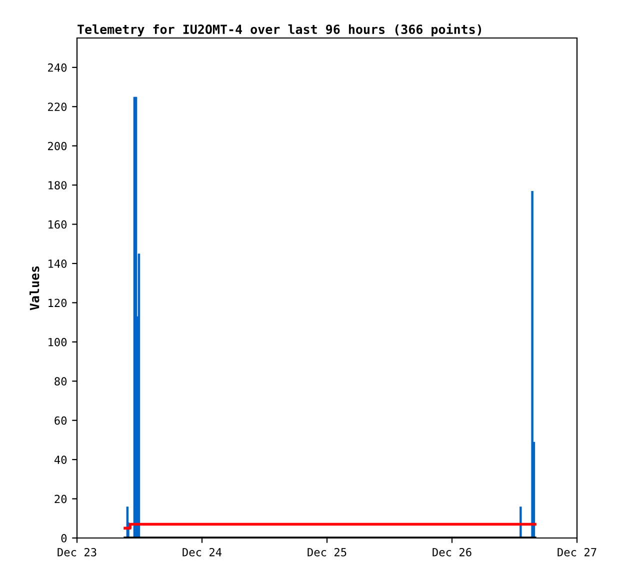 Image resolution: width=618 pixels, height=579 pixels. Describe the element at coordinates (77, 552) in the screenshot. I see `x-tick-label: Dec 23` at that location.